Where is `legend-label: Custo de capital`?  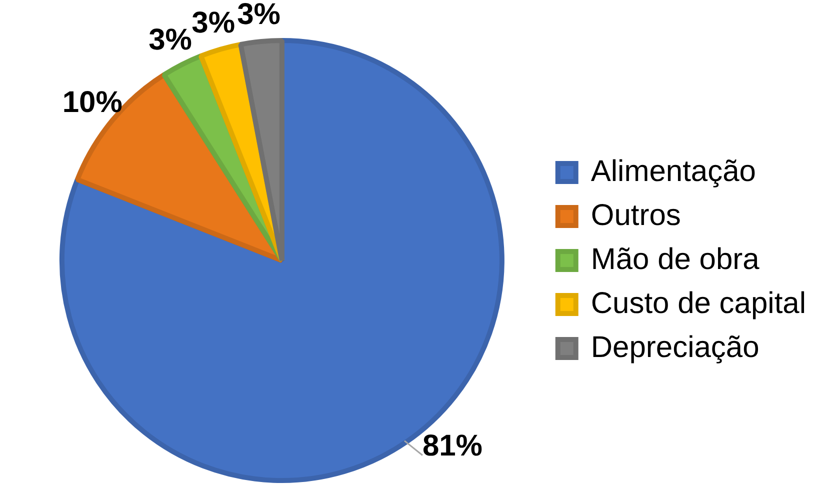
legend-label: Custo de capital is located at coordinates (698, 303).